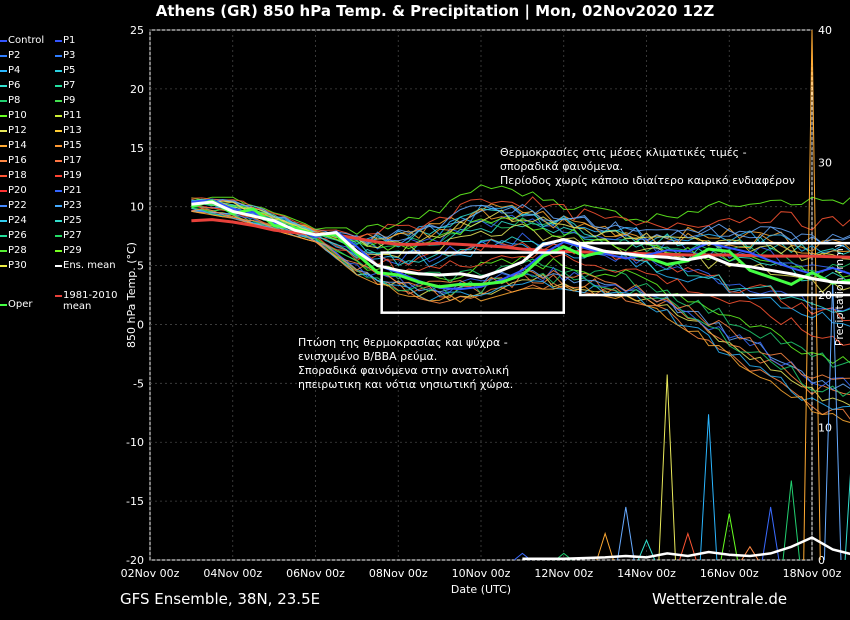 The image size is (850, 620). What do you see at coordinates (17, 160) in the screenshot?
I see `legend-label: P16` at bounding box center [17, 160].